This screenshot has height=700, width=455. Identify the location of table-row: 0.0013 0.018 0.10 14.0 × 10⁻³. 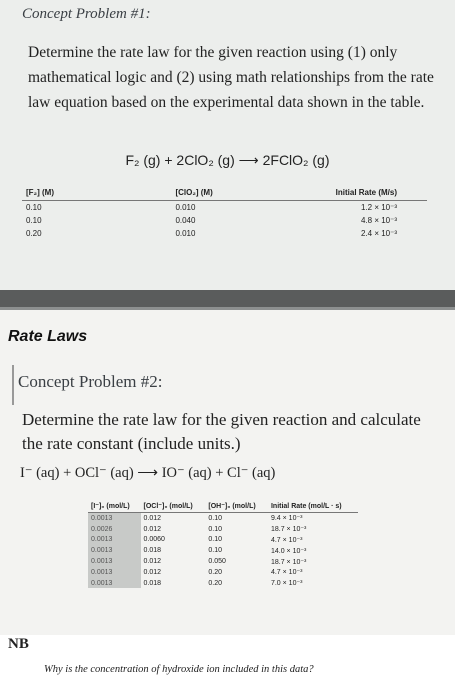
(223, 551).